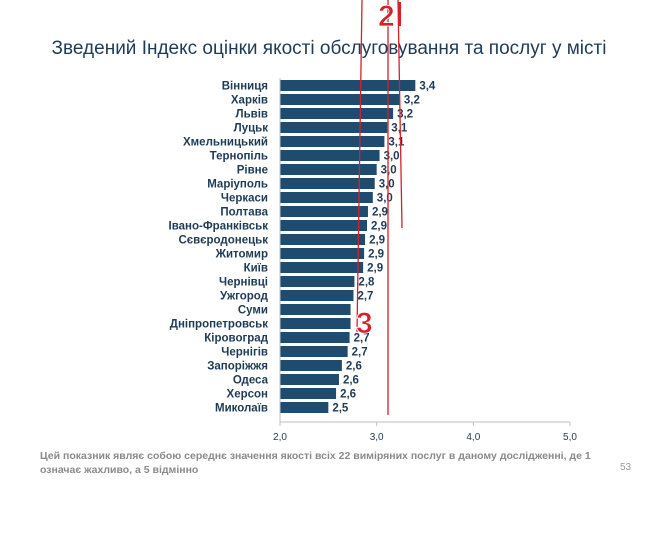 The width and height of the screenshot is (658, 533). I want to click on category-label: Чернігів, so click(244, 353).